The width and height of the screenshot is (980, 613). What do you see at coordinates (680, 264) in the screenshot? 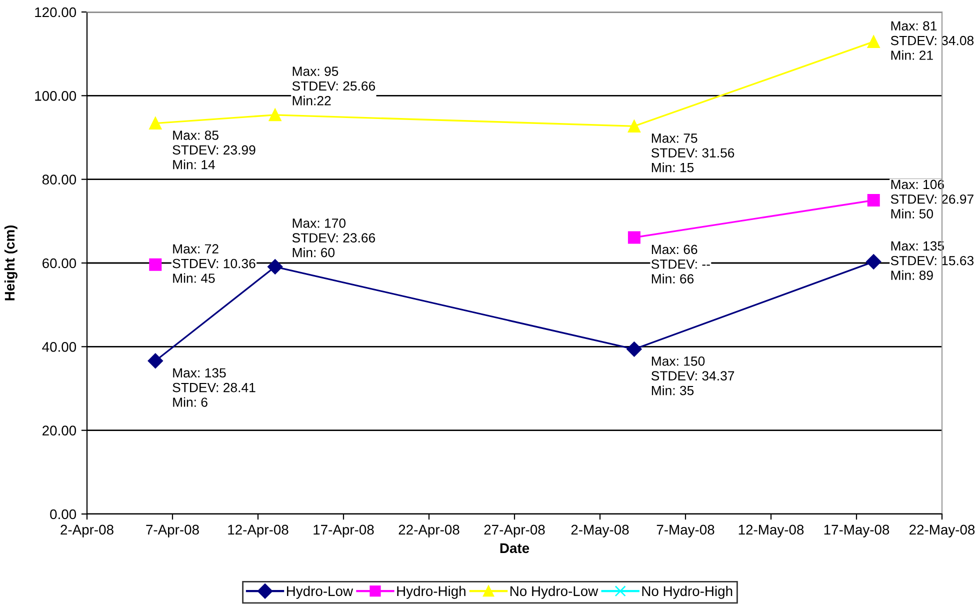
I see `annotation: Max: 66 STDEV: -- Min: 66` at bounding box center [680, 264].